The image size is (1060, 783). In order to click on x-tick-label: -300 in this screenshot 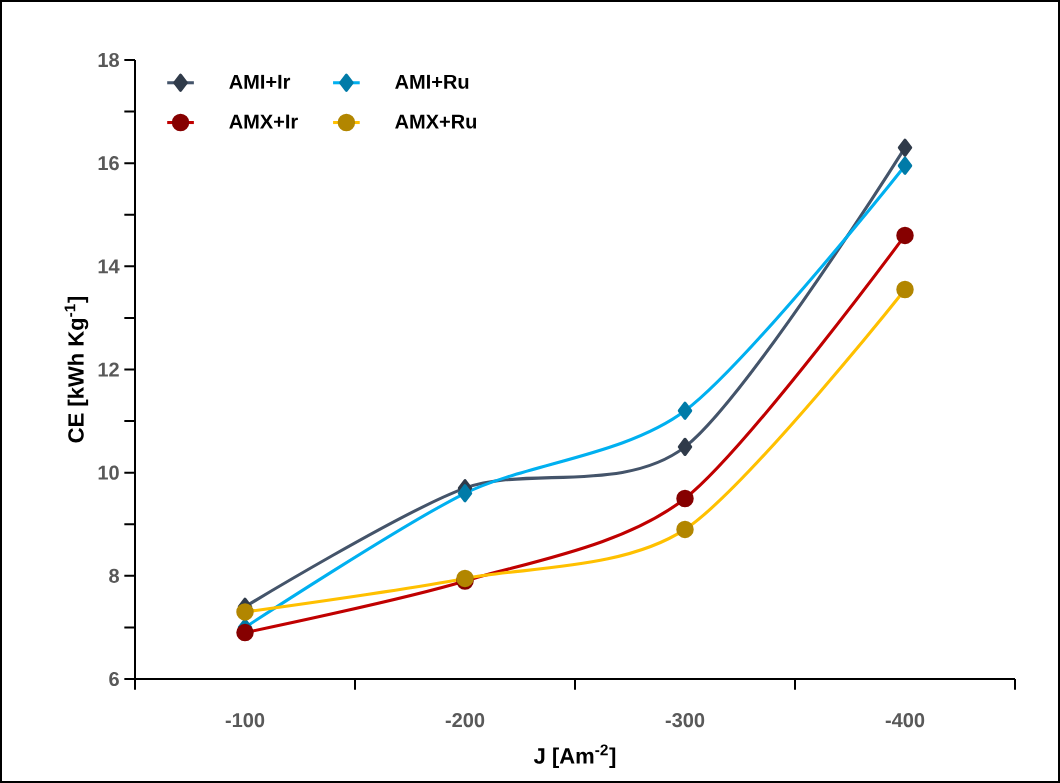, I will do `click(685, 720)`.